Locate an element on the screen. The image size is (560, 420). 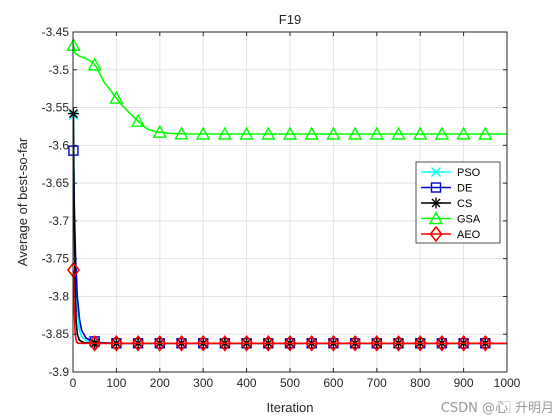
legend-marker-cs is located at coordinates (436, 203).